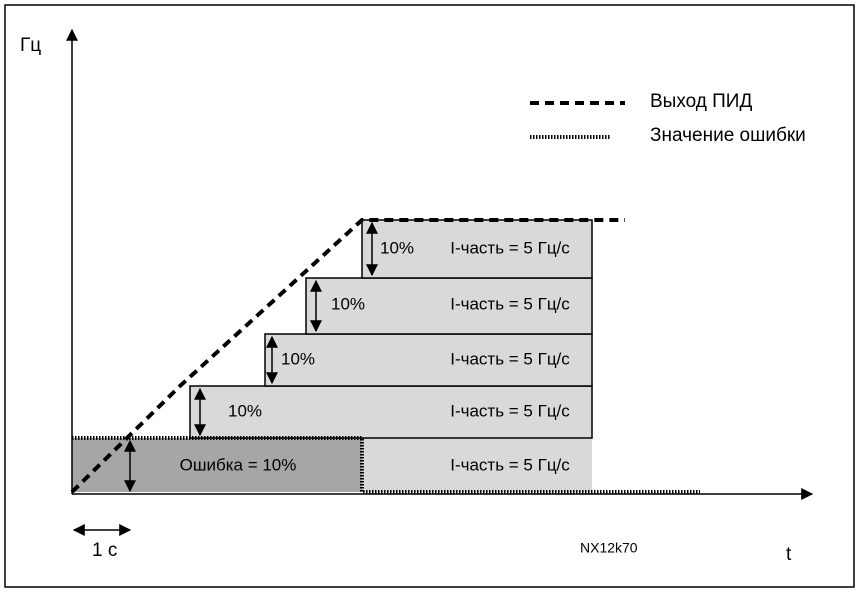  I want to click on legend-label: Значение ошибки, so click(728, 135).